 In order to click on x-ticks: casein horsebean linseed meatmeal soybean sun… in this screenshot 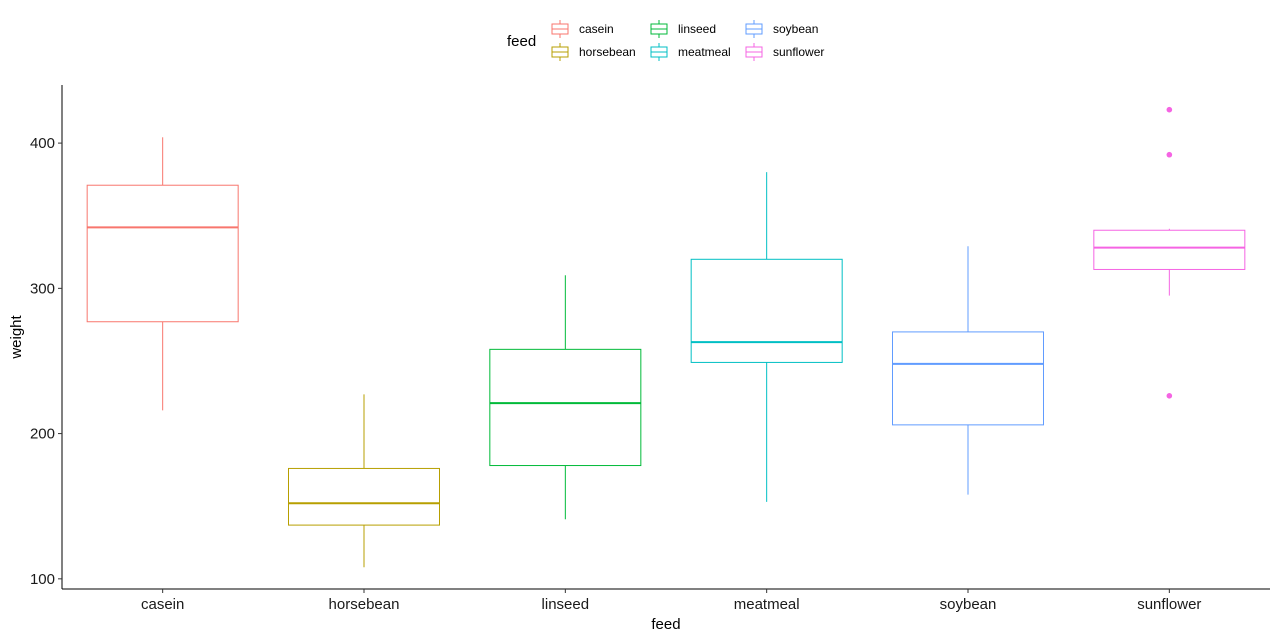, I will do `click(671, 601)`.